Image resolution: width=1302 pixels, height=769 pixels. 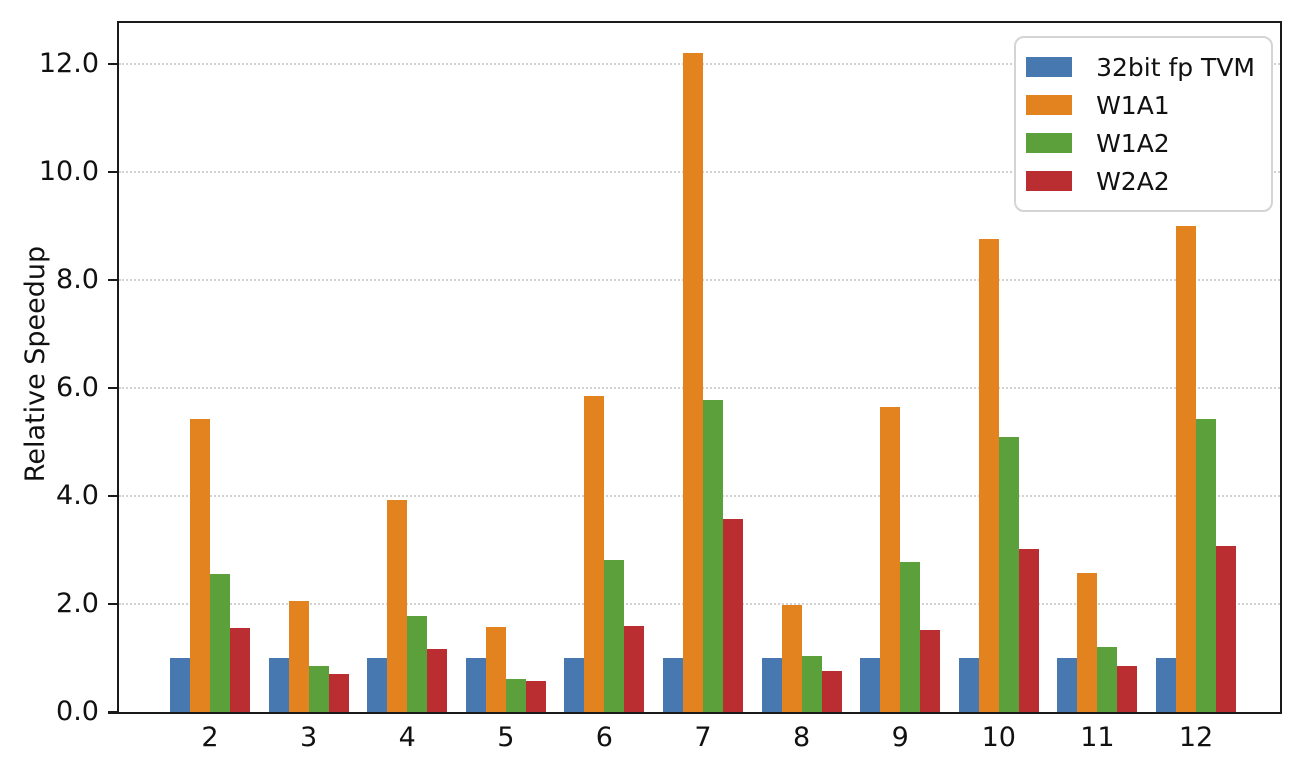 What do you see at coordinates (703, 737) in the screenshot?
I see `x-tick-label-7: 7` at bounding box center [703, 737].